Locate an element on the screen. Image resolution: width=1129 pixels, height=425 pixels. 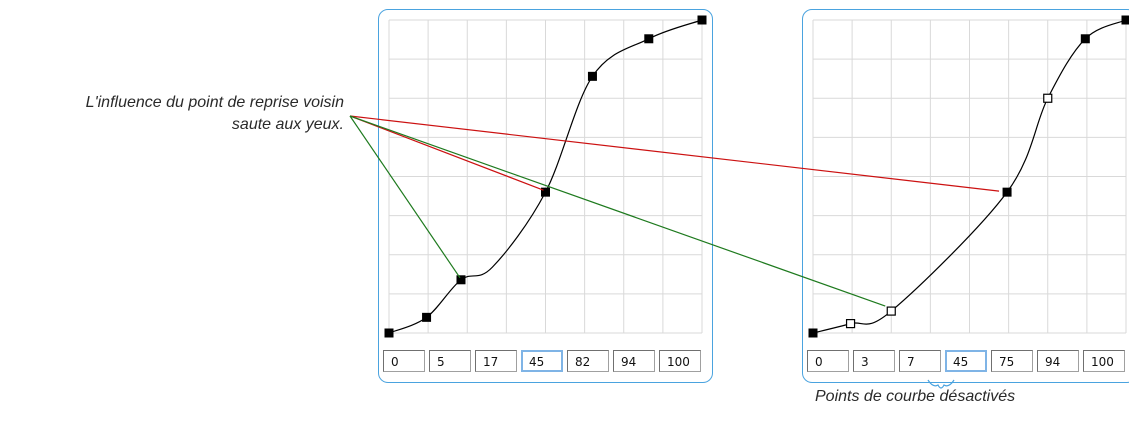
curve-value-fields: 0 3 7 45 75 94 100 is located at coordinates (968, 362).